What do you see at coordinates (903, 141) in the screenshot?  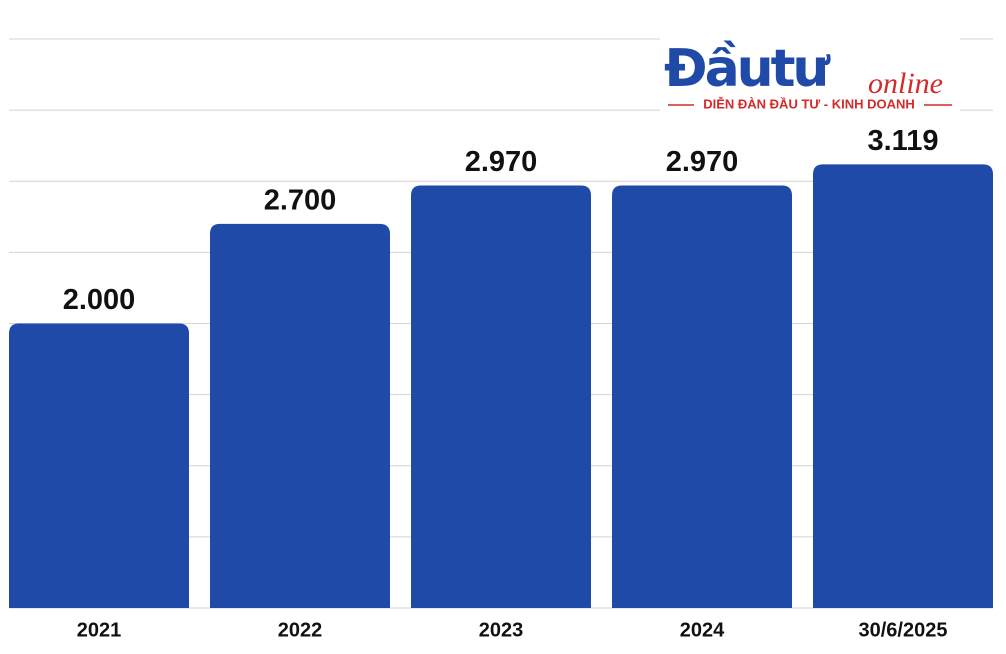 I see `value-label: 3.119` at bounding box center [903, 141].